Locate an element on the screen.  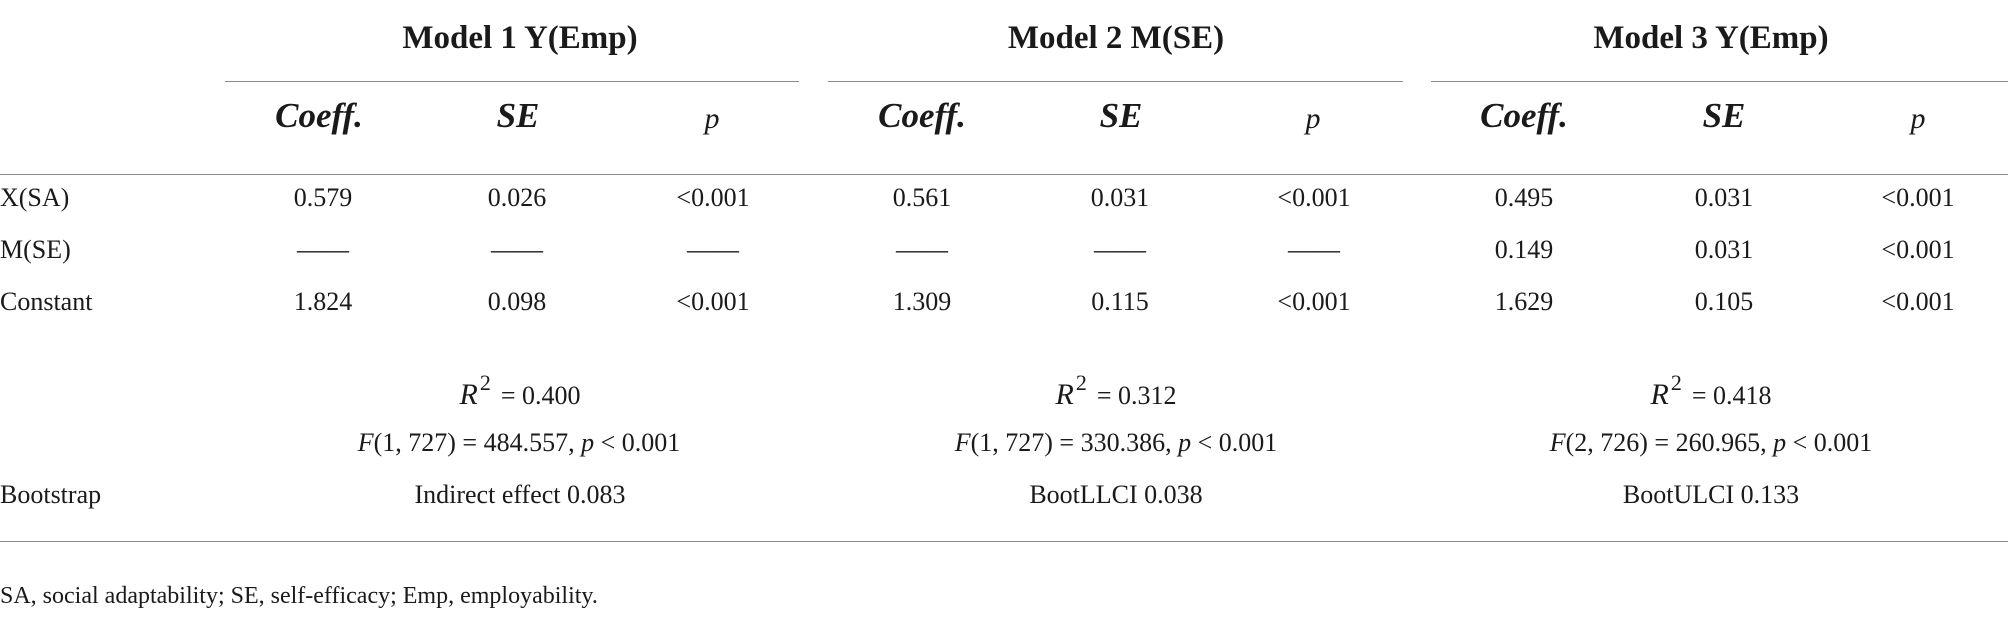
row-label-bootstrap: Bootstrap is located at coordinates (51, 494).